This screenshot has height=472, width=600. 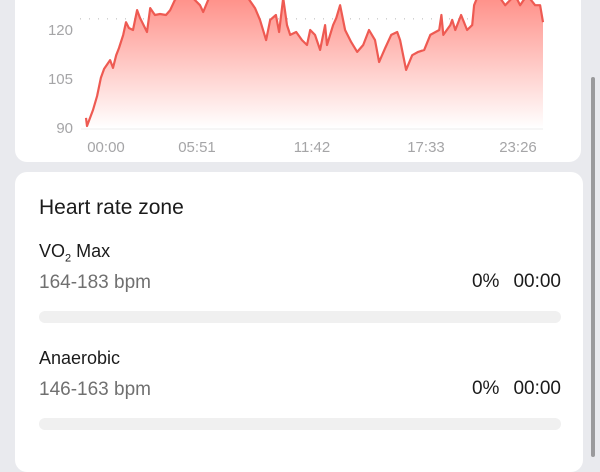 What do you see at coordinates (80, 358) in the screenshot?
I see `zone-name: Anaerobic` at bounding box center [80, 358].